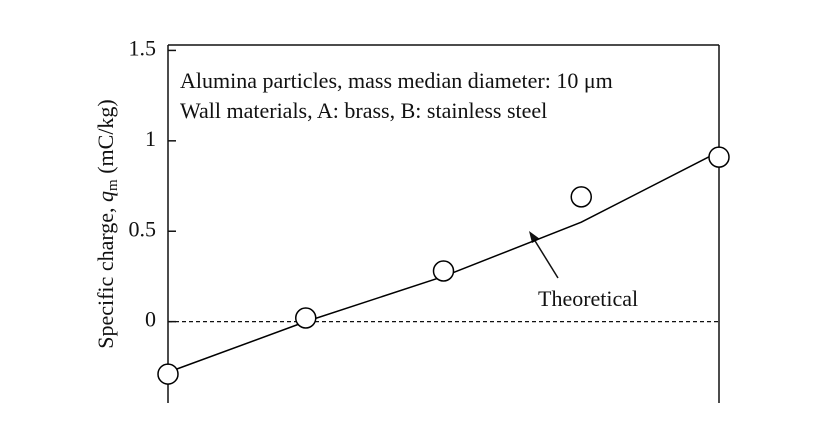  What do you see at coordinates (150, 138) in the screenshot?
I see `y-tick-label: 1` at bounding box center [150, 138].